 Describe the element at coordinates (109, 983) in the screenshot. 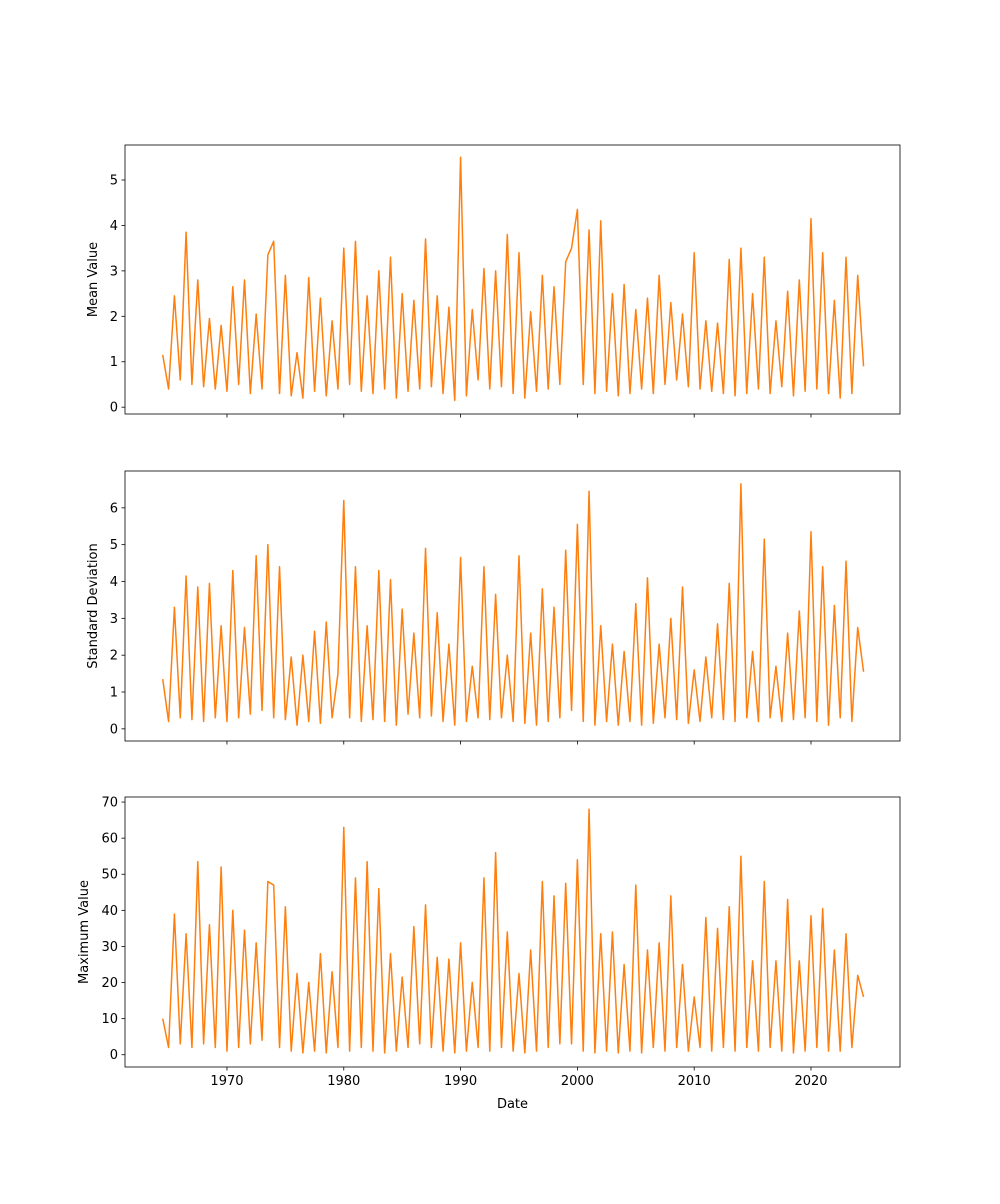

I see `y-tick-label: 20` at that location.